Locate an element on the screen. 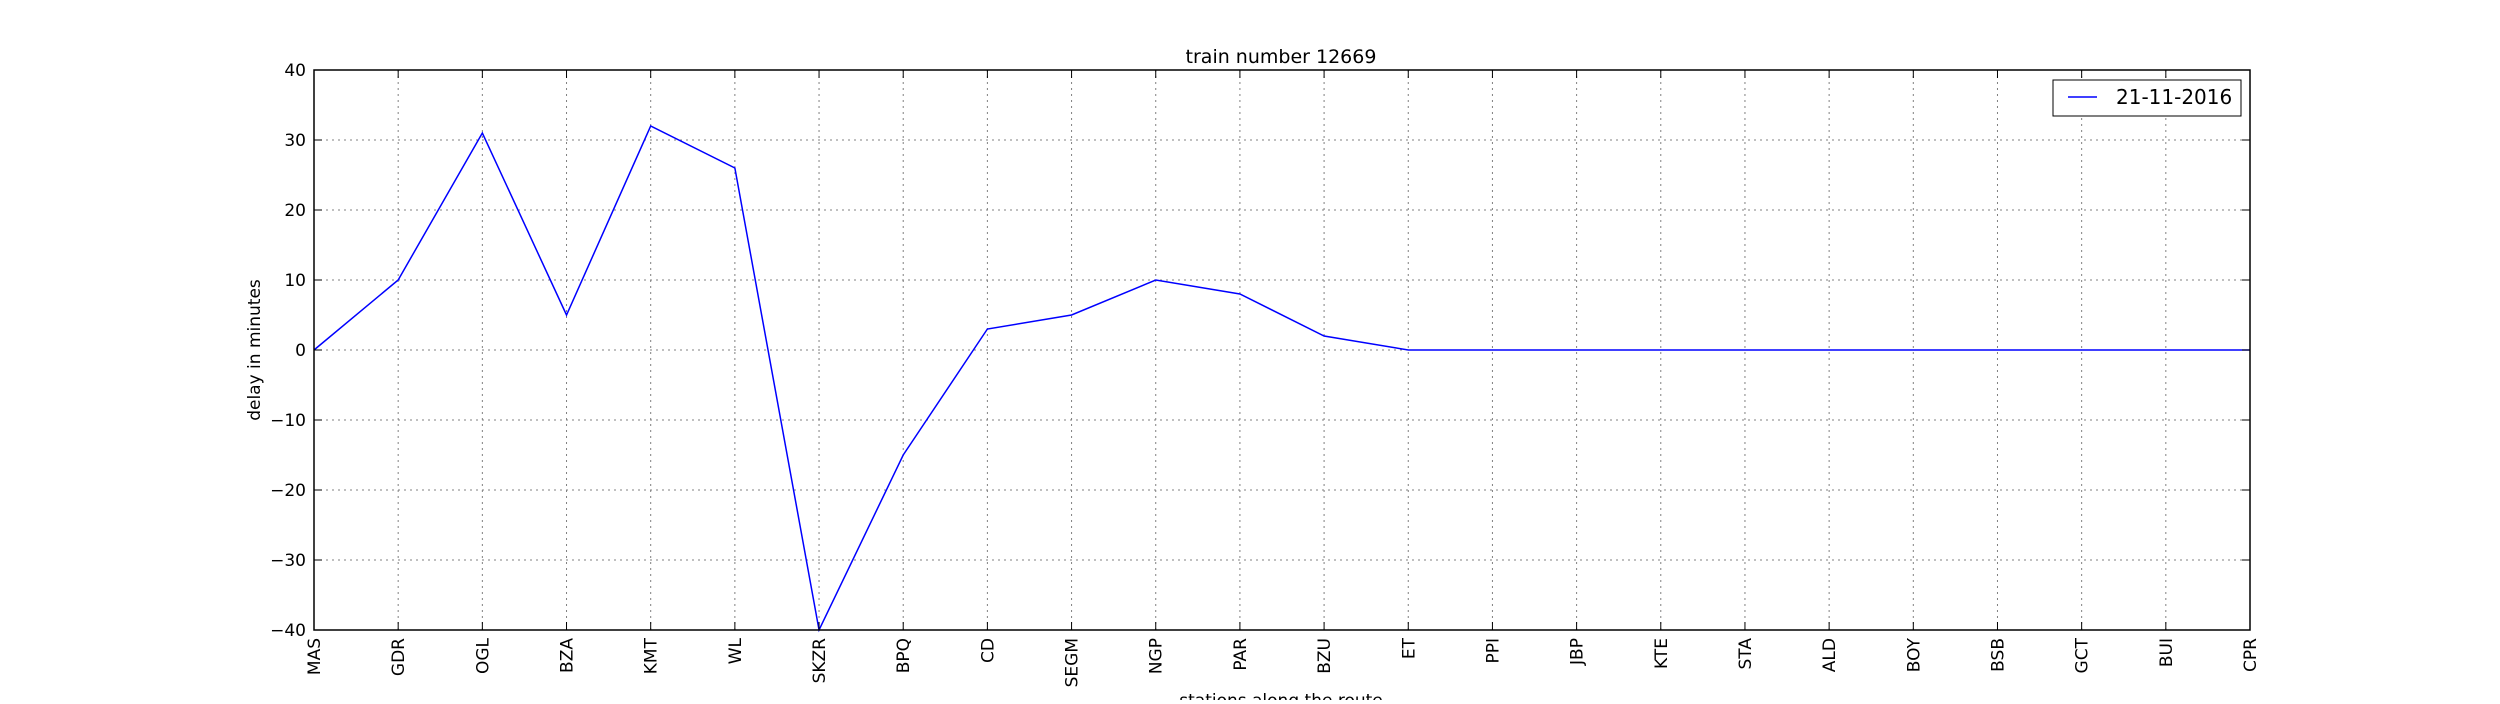  x-tick-label: KTE is located at coordinates (1662, 653).